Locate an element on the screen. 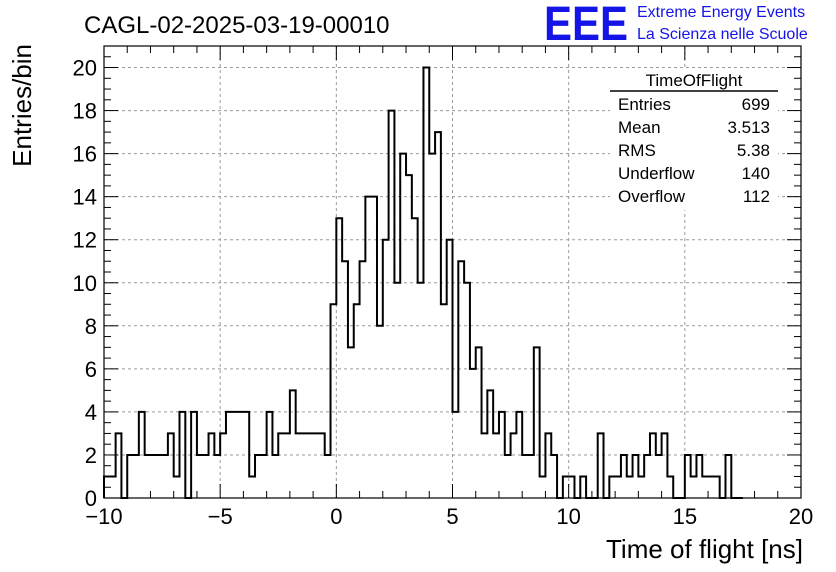 This screenshot has height=572, width=836. y-tick-label: 6 is located at coordinates (91, 369).